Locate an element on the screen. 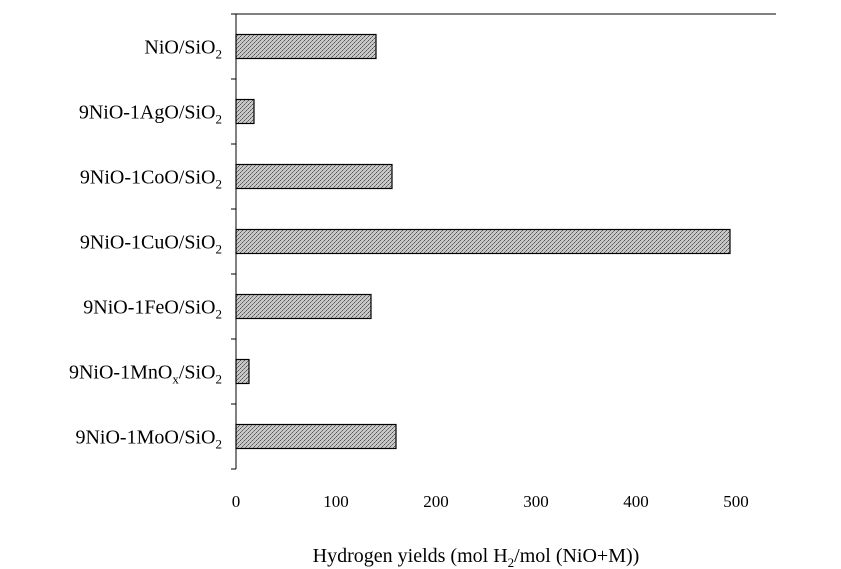  category-label: 9NiO-1CuO/SiO2 is located at coordinates (151, 244).